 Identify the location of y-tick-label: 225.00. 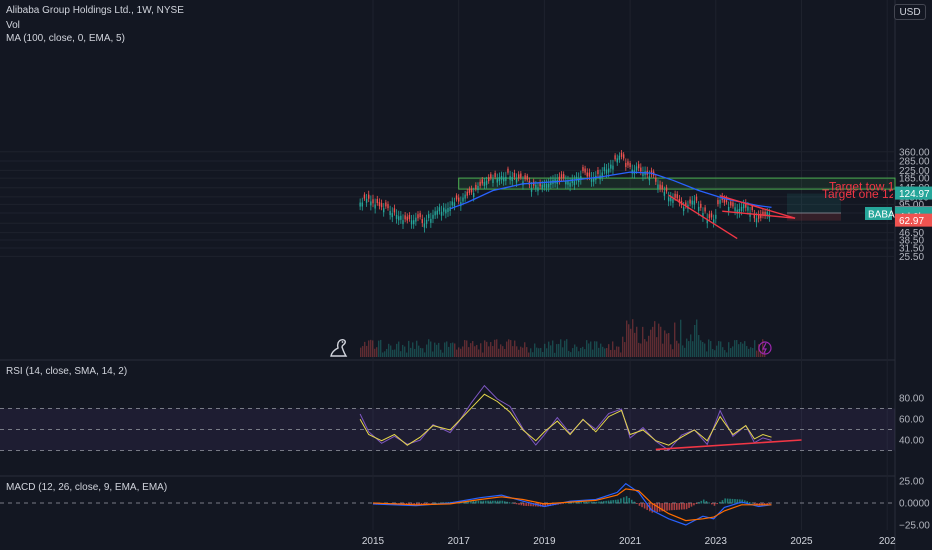
(914, 171).